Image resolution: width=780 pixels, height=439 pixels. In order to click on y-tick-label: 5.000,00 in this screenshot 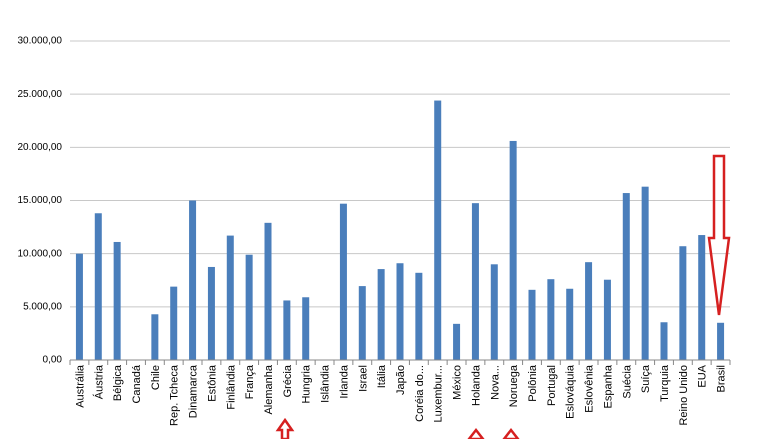, I will do `click(42, 306)`.